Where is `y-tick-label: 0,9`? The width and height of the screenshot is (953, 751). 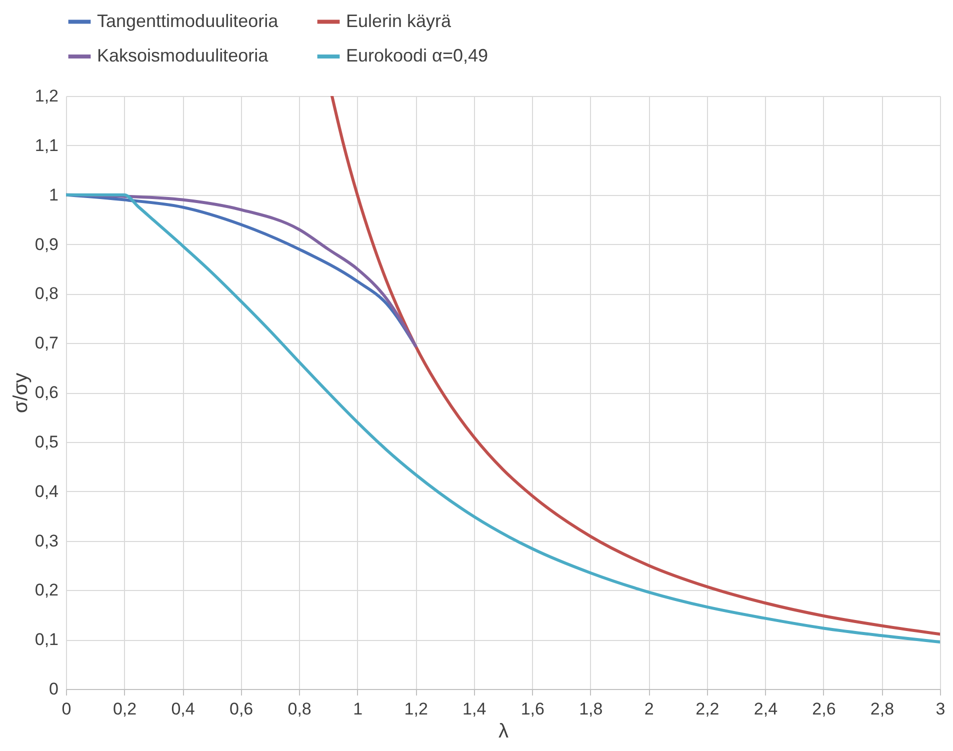 y-tick-label: 0,9 is located at coordinates (46, 244).